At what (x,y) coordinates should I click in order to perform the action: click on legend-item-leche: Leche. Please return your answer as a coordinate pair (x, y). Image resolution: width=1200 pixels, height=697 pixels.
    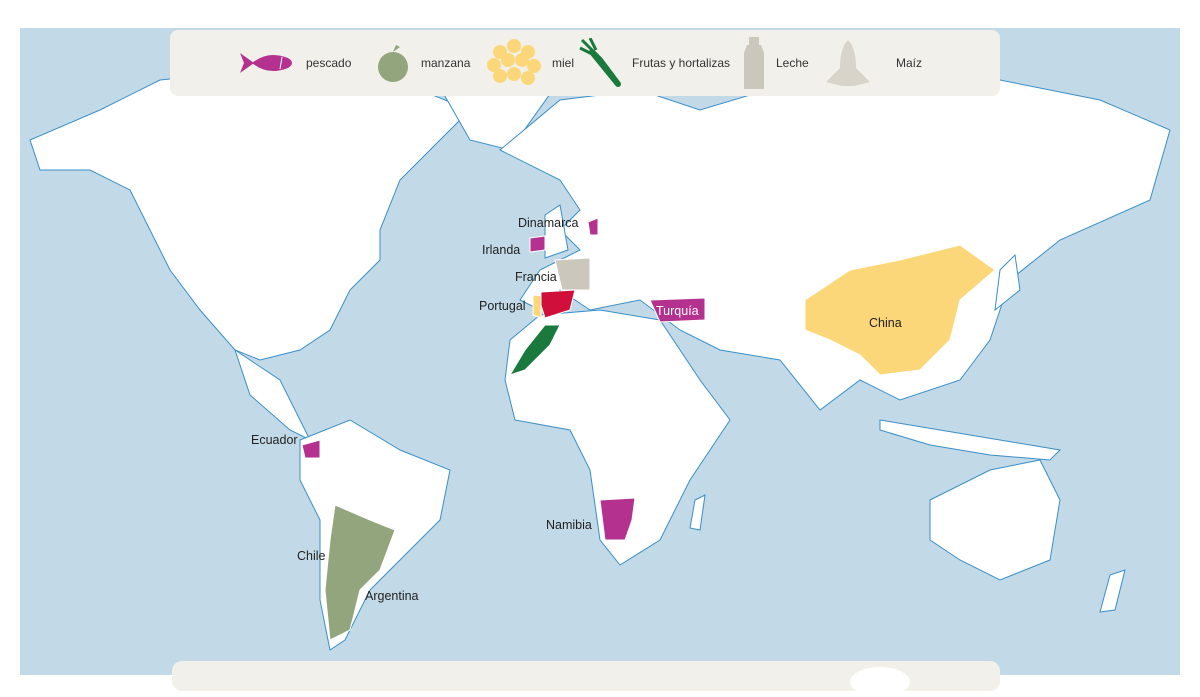
    Looking at the image, I should click on (775, 63).